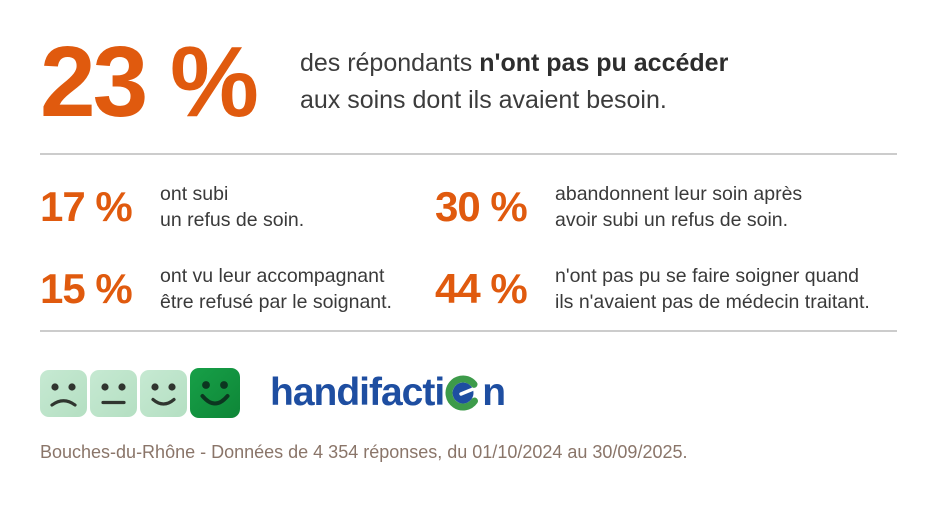  What do you see at coordinates (149, 82) in the screenshot?
I see `hero-percentage: 23 %` at bounding box center [149, 82].